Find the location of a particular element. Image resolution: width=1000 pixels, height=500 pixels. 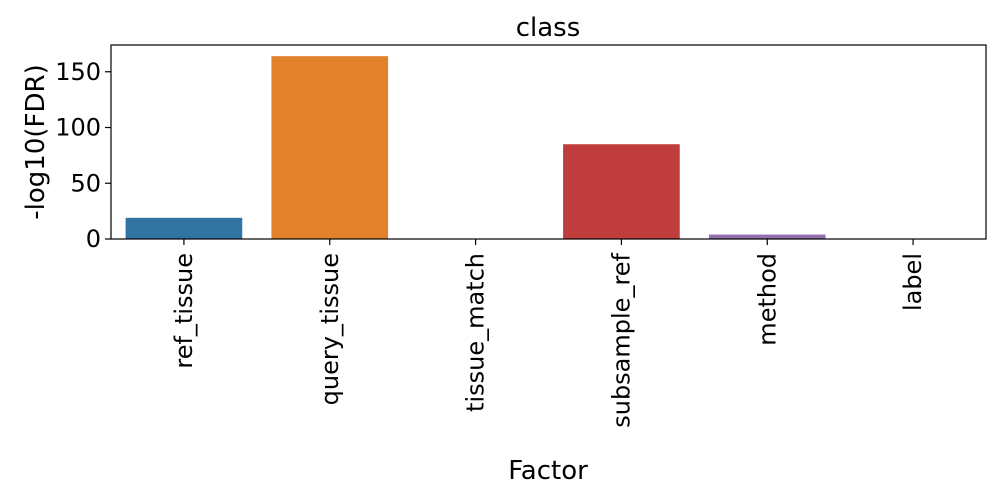

y-tick-label: 150 is located at coordinates (78, 72).